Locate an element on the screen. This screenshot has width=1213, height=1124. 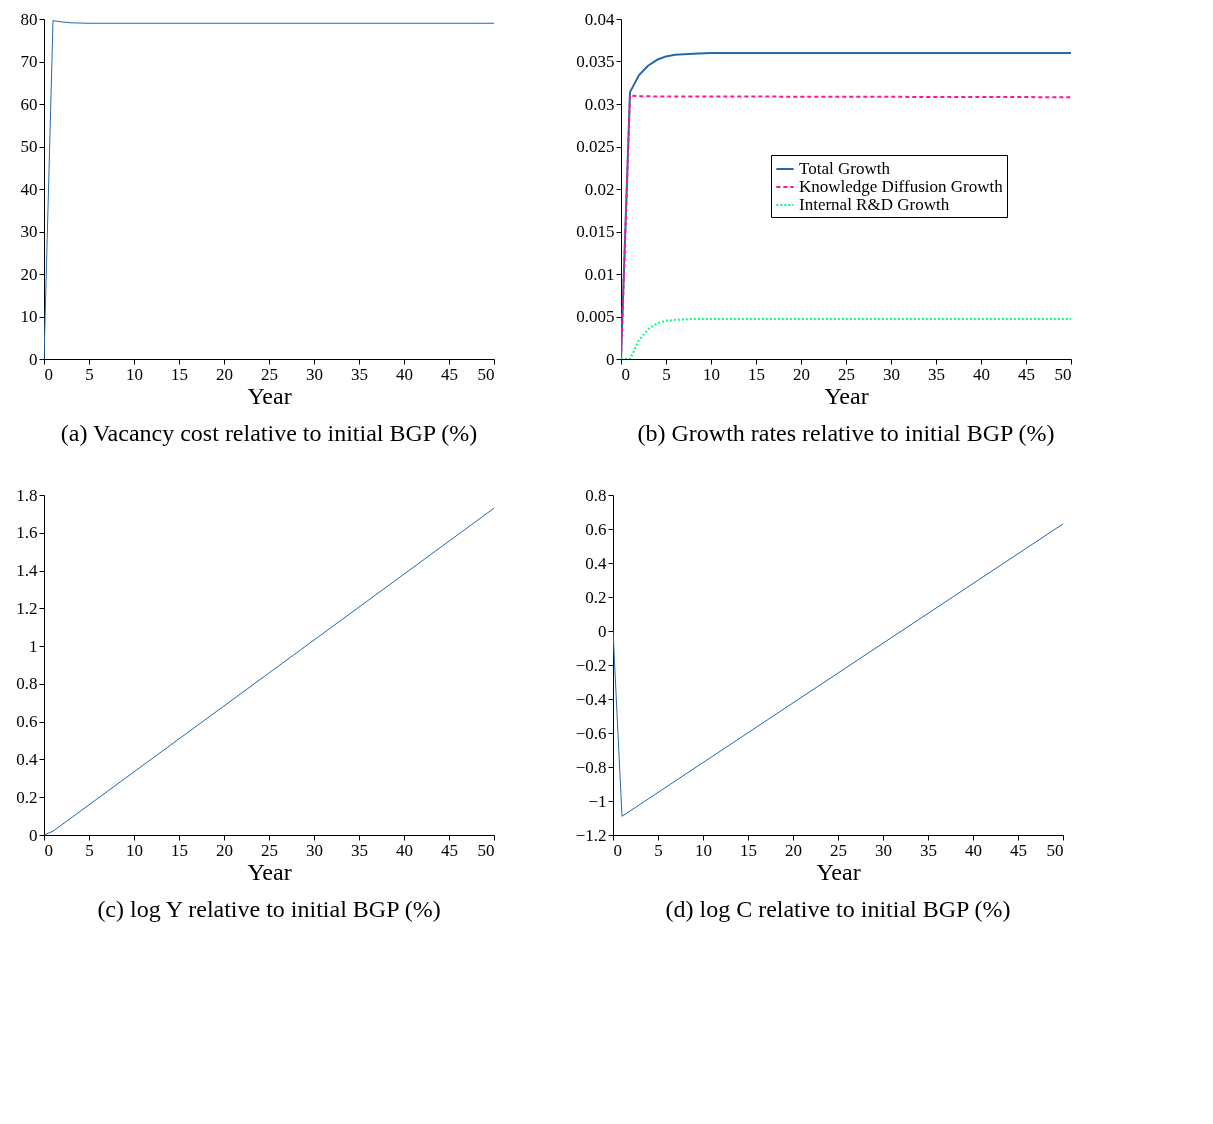
y-tick-label: 1.4 is located at coordinates (27, 571).